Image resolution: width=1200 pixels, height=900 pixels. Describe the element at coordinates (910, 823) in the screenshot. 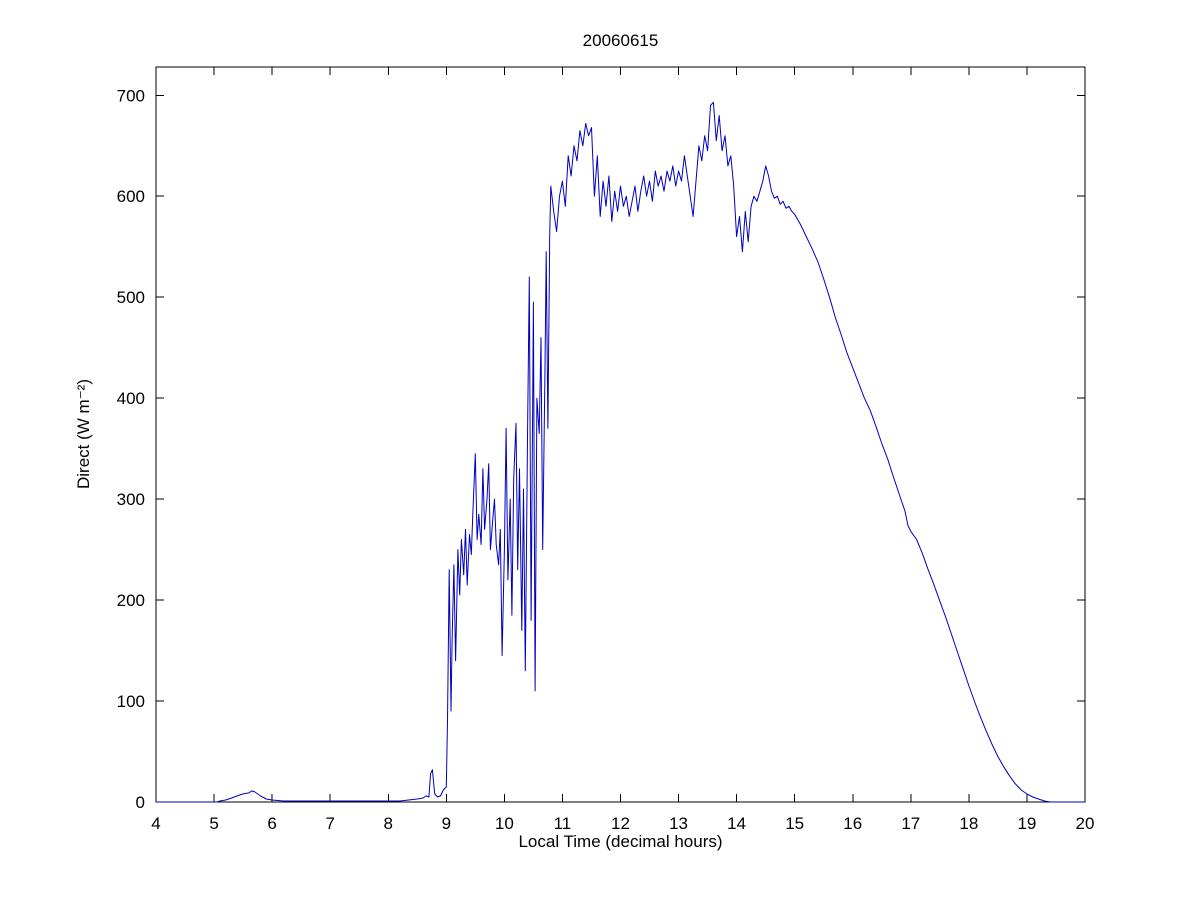

I see `x-tick-label: 17` at that location.